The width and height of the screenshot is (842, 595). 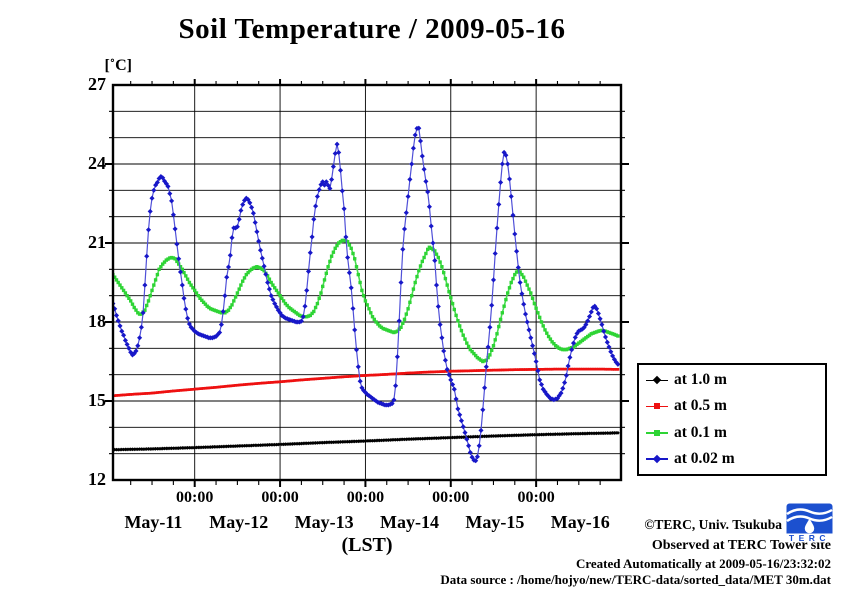 What do you see at coordinates (536, 497) in the screenshot?
I see `x-tick-label-4: 00:00` at bounding box center [536, 497].